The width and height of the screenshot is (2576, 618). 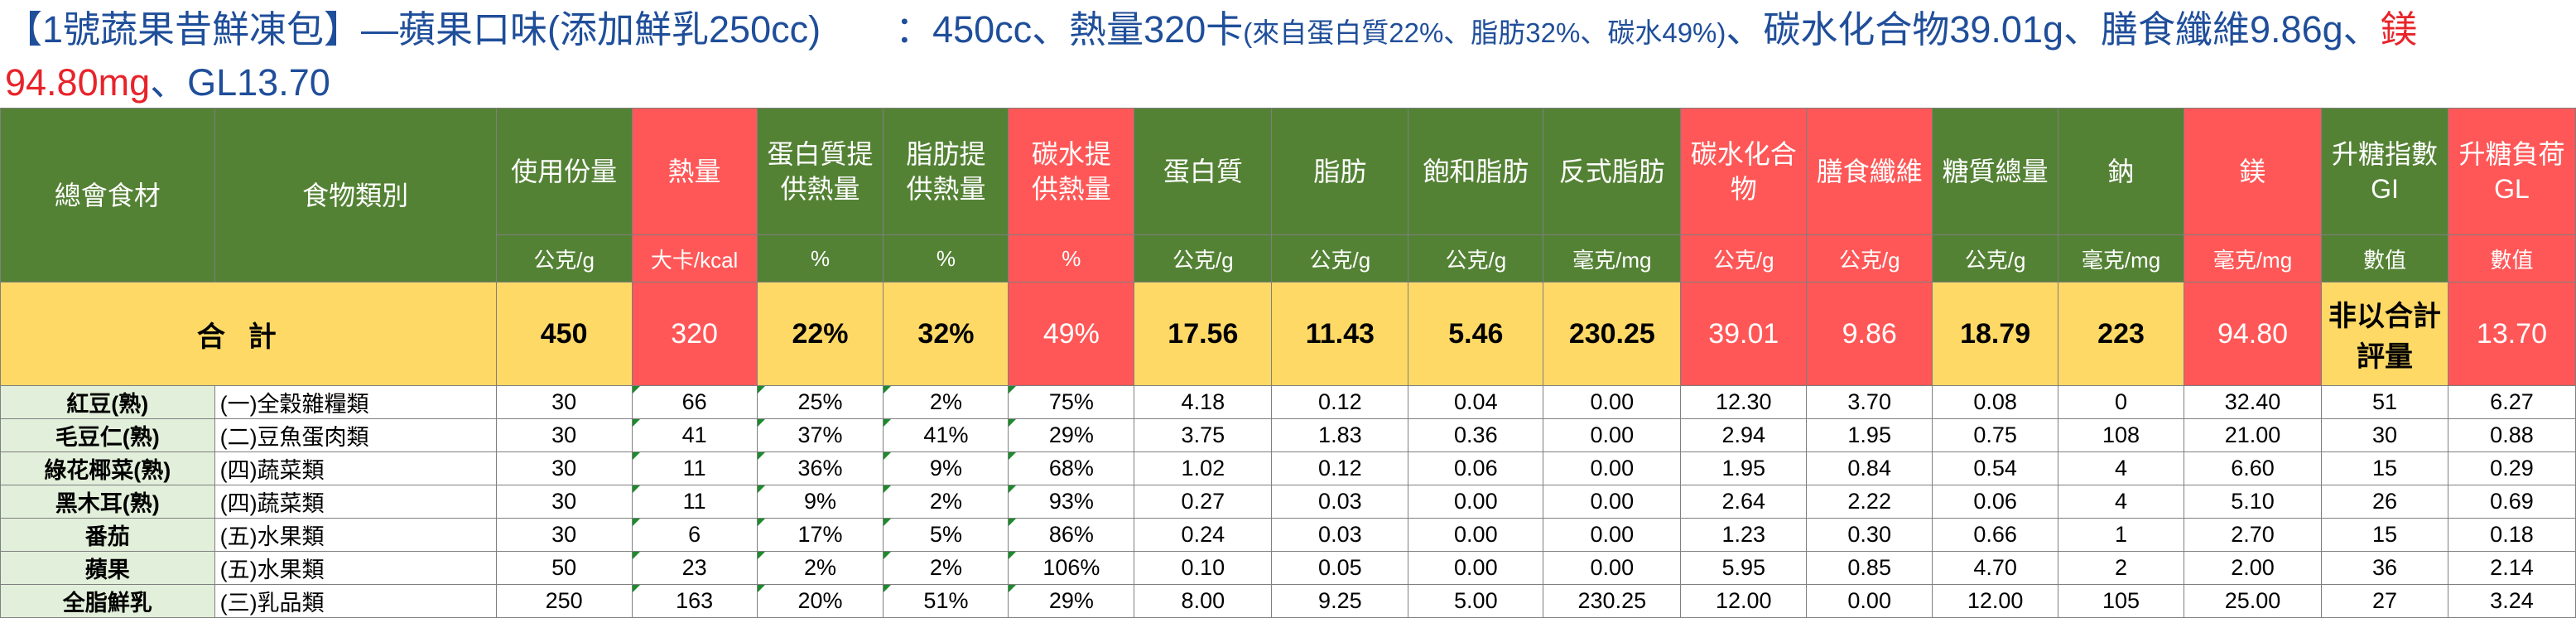 What do you see at coordinates (2511, 402) in the screenshot?
I see `value-cell: 6.27` at bounding box center [2511, 402].